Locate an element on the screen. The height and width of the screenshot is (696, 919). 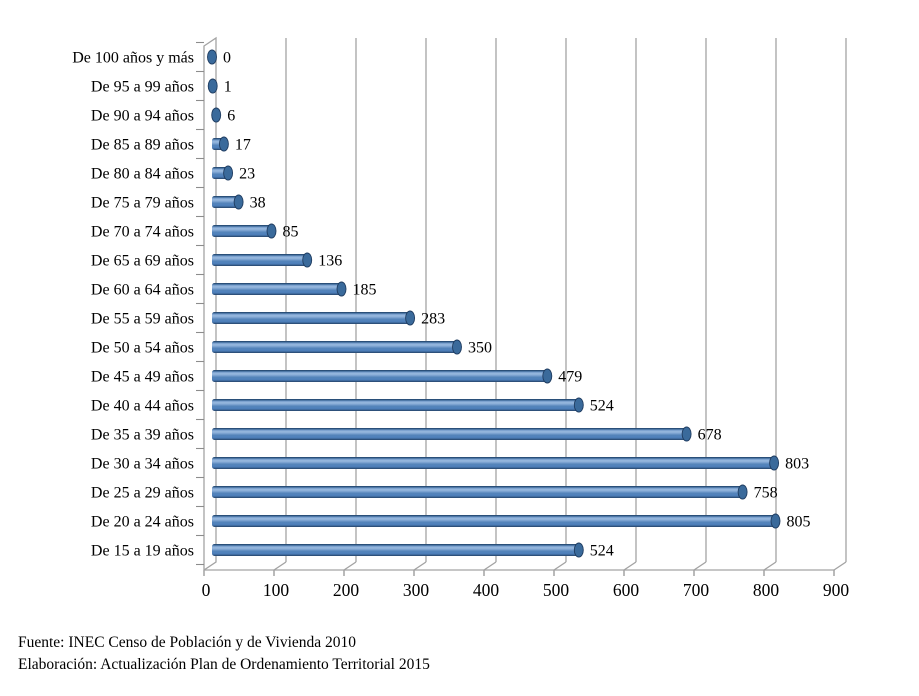
category-label: De 55 a 59 años is located at coordinates (142, 319).